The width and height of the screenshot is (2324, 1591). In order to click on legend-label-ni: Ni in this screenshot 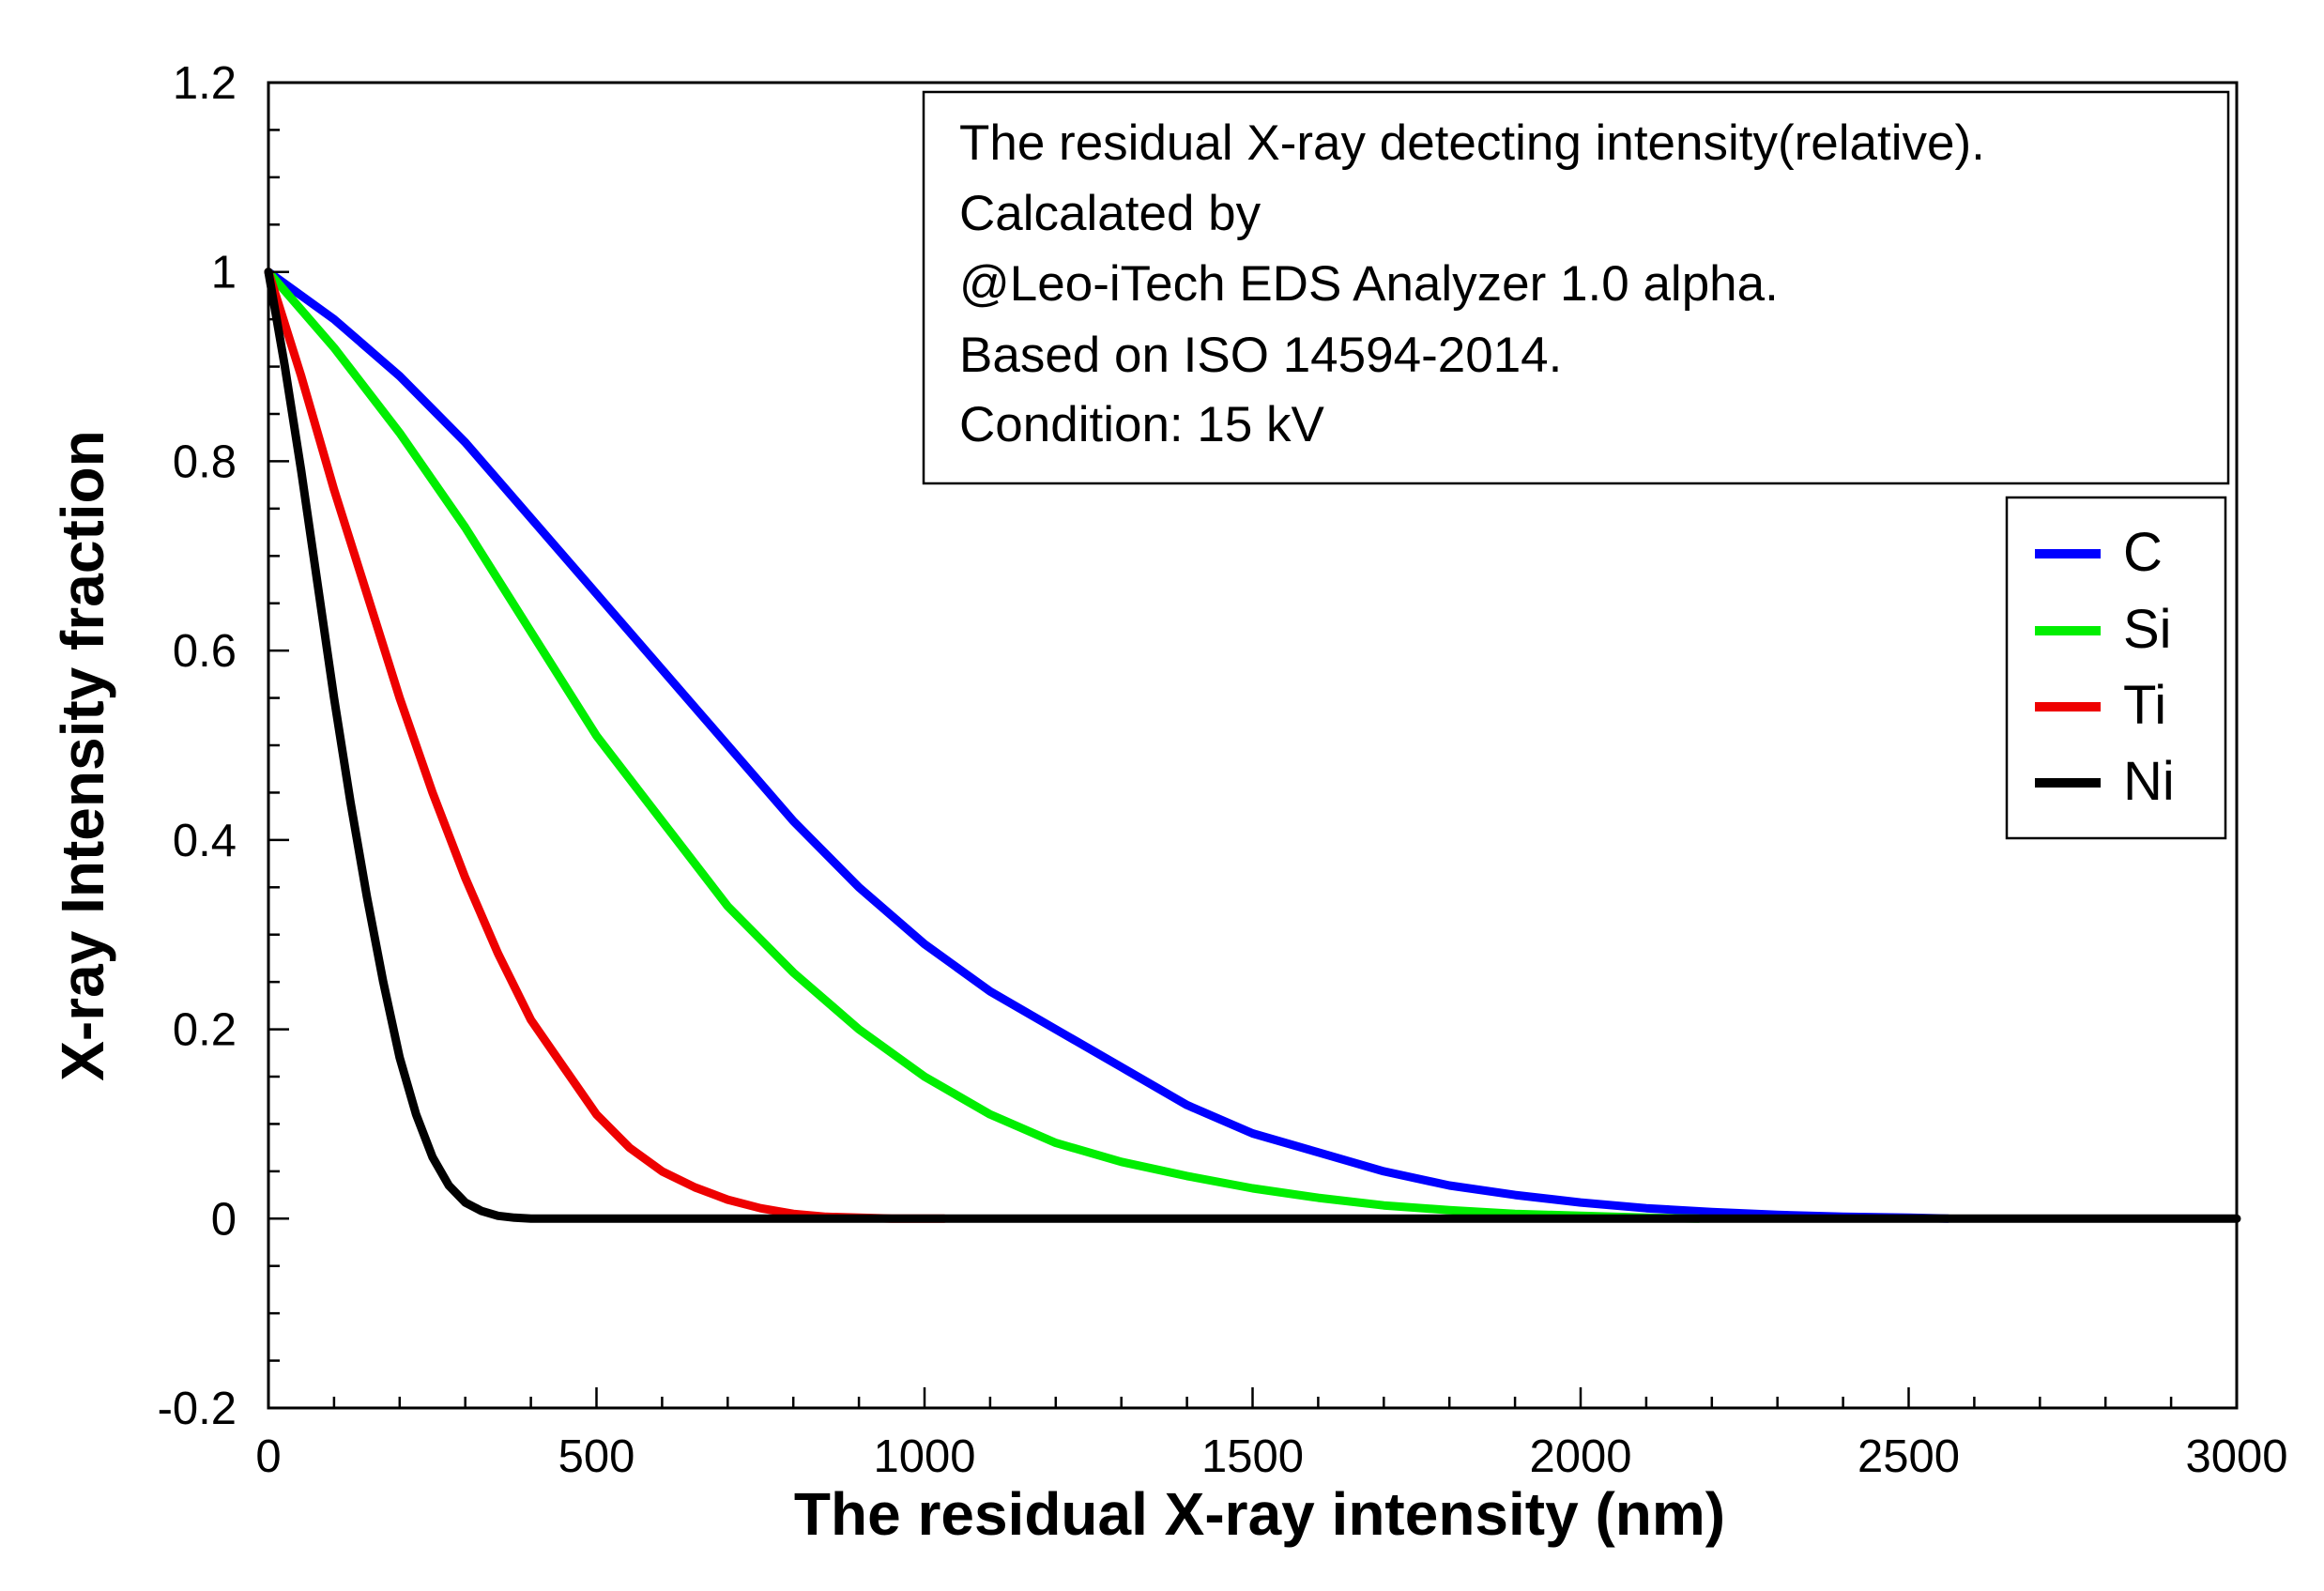, I will do `click(2149, 781)`.